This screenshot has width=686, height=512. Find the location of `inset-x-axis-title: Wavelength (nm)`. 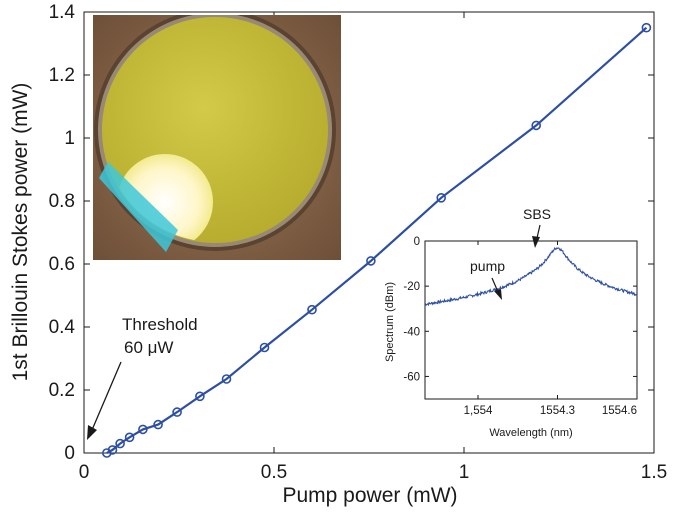

inset-x-axis-title: Wavelength (nm) is located at coordinates (530, 433).